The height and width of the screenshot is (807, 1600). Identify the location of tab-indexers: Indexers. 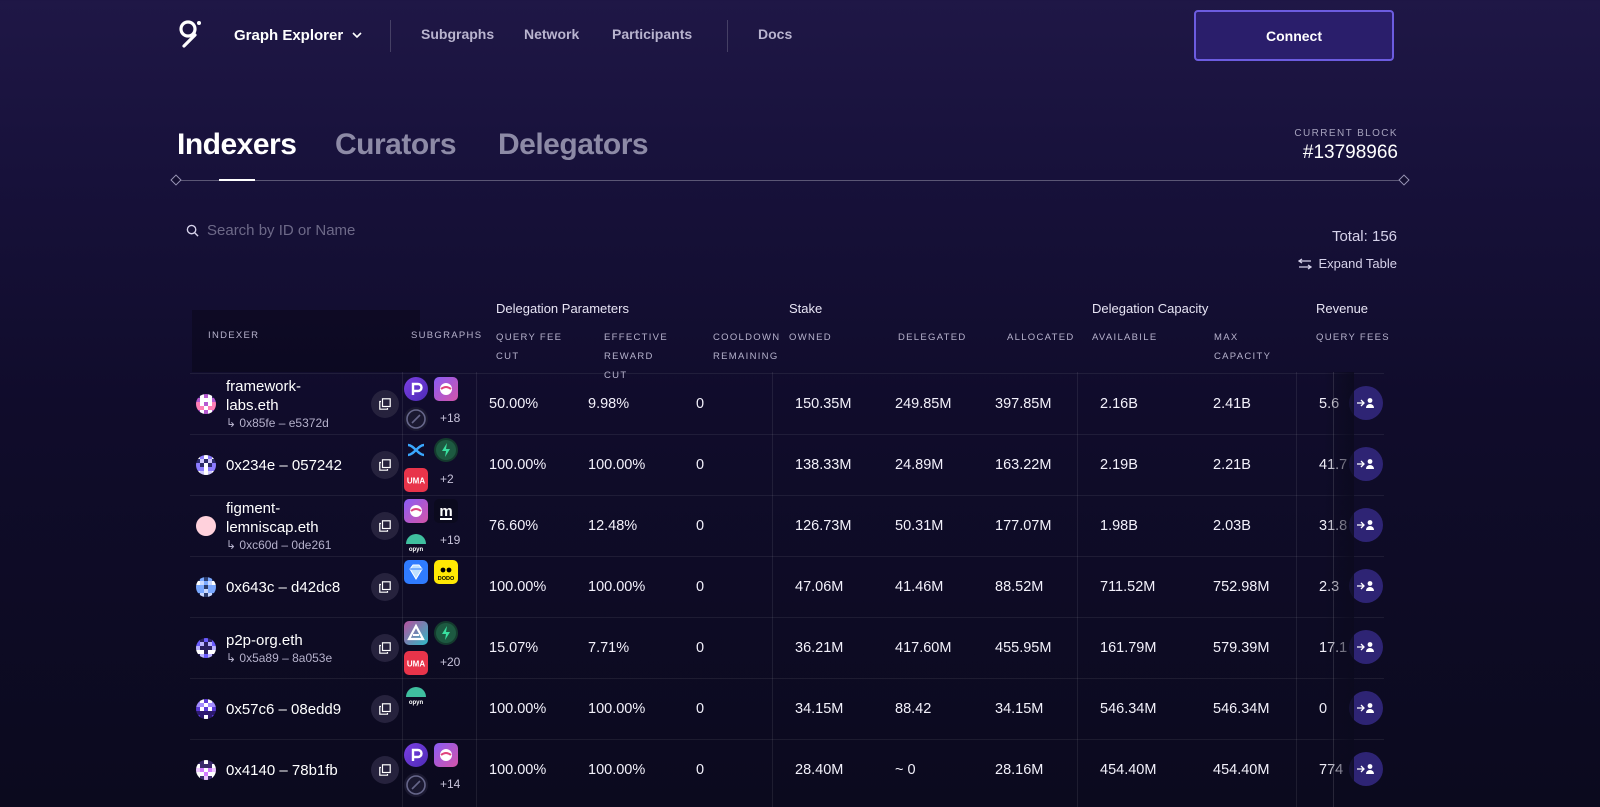
(237, 144).